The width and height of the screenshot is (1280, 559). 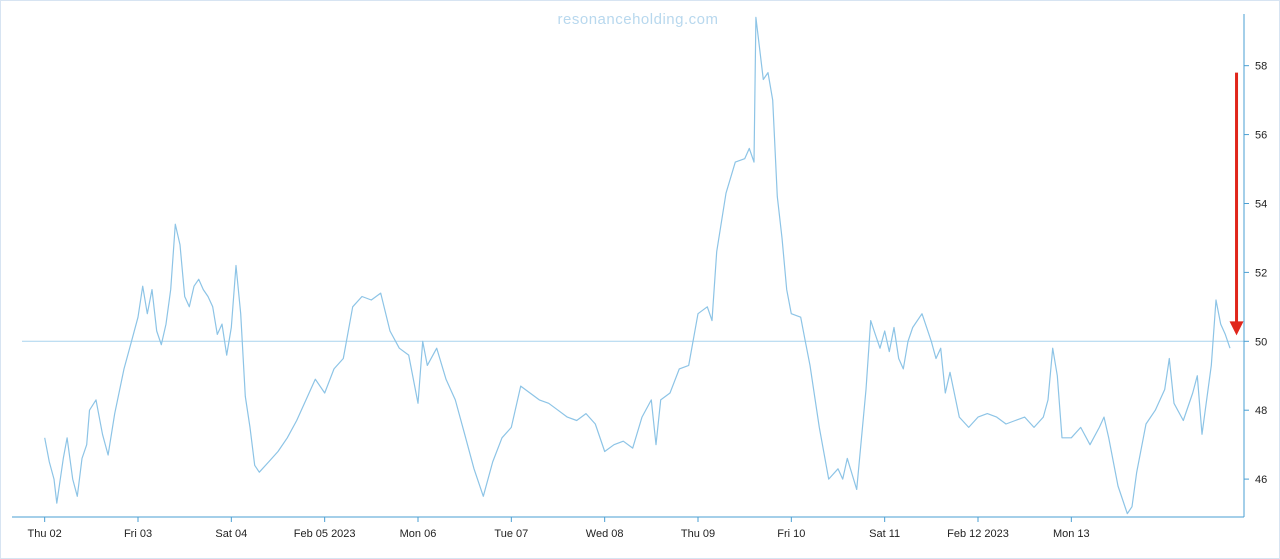 What do you see at coordinates (1261, 411) in the screenshot?
I see `y-tick-label: 48` at bounding box center [1261, 411].